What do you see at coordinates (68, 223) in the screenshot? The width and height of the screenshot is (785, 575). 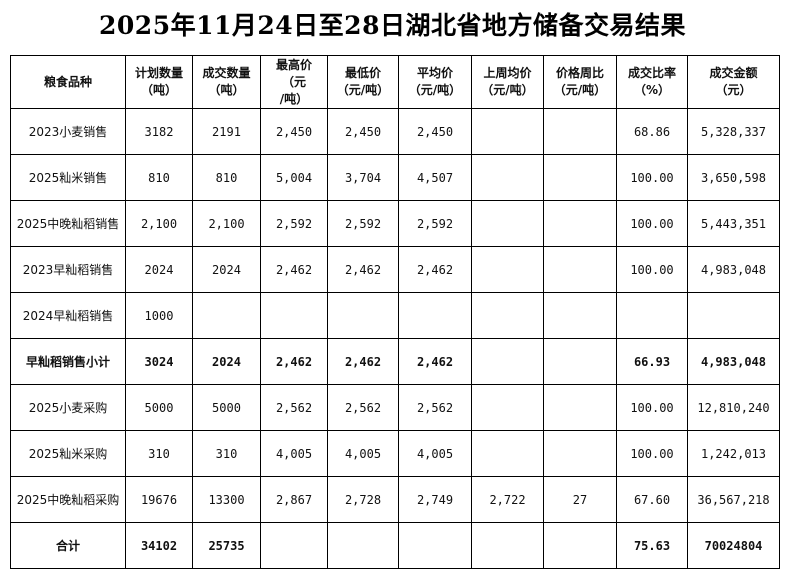 I see `cell-grain-type: 2025中晚籼稻销售` at bounding box center [68, 223].